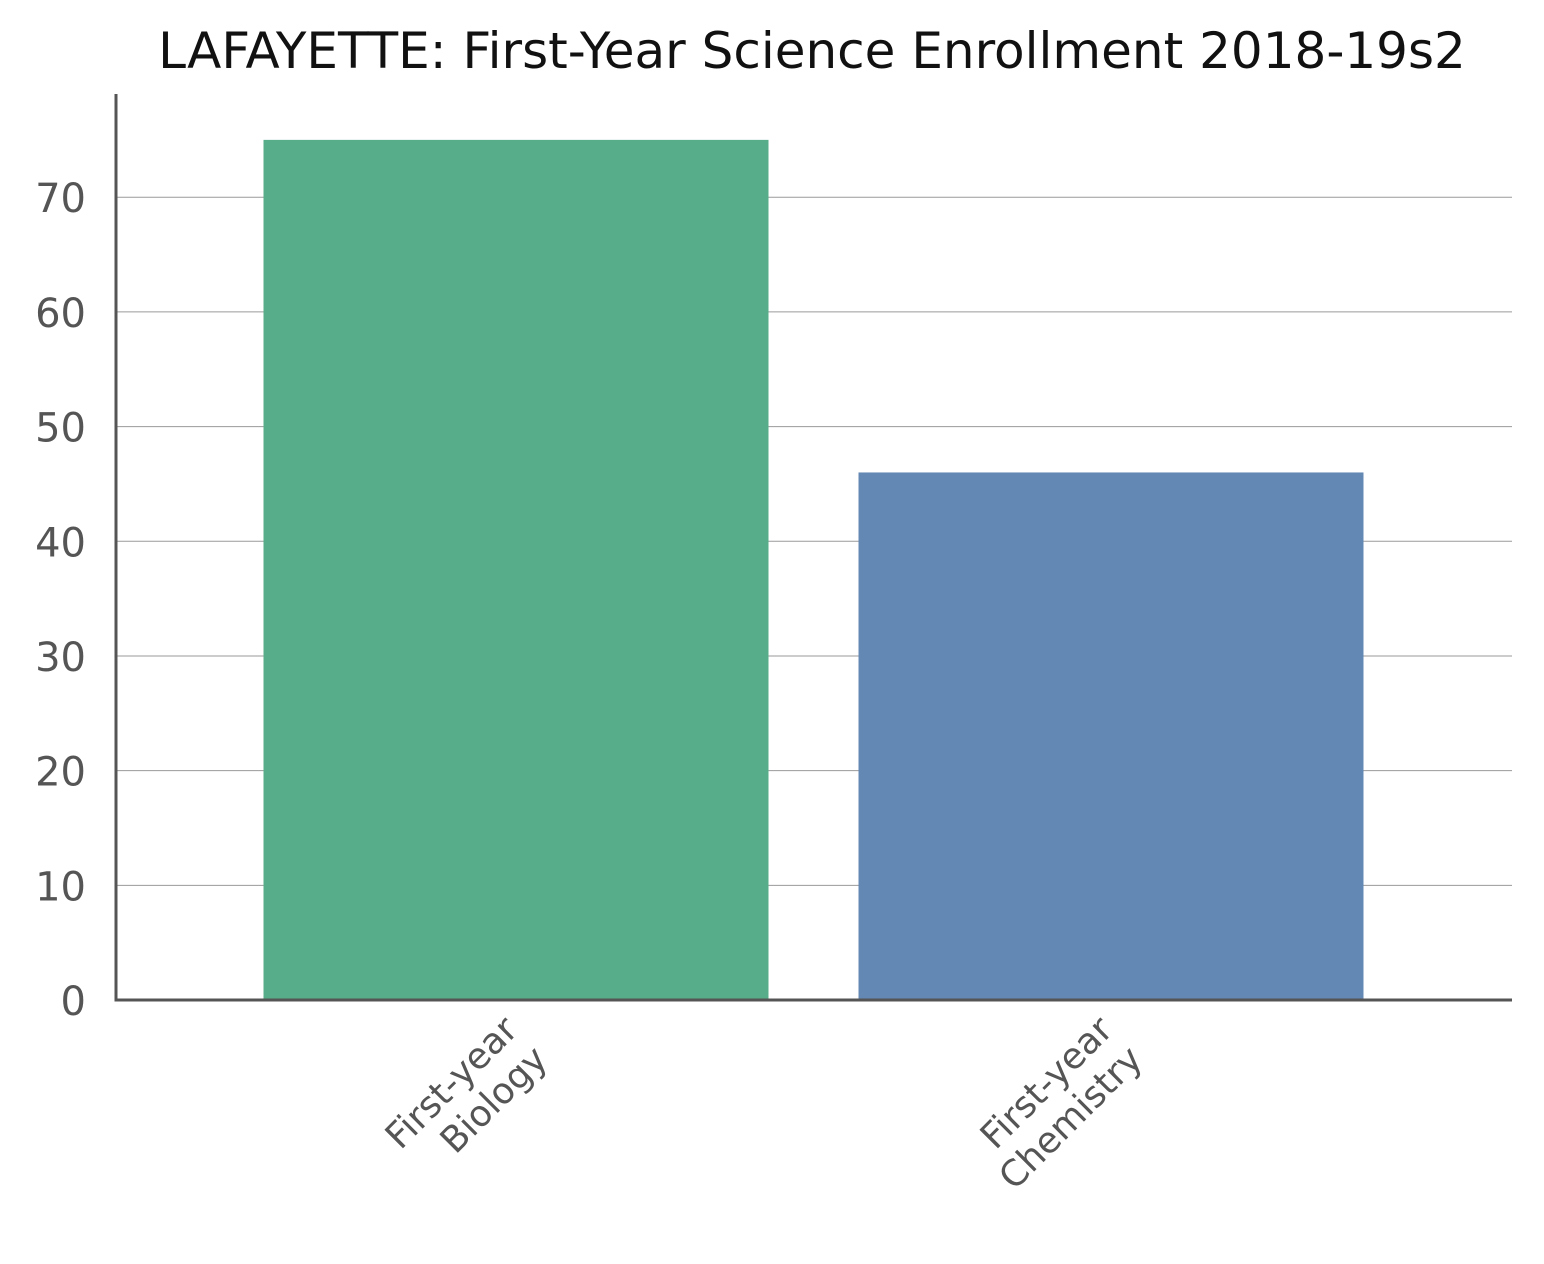 This screenshot has width=1544, height=1264. Describe the element at coordinates (73, 1002) in the screenshot. I see `y-tick-label: 0` at that location.